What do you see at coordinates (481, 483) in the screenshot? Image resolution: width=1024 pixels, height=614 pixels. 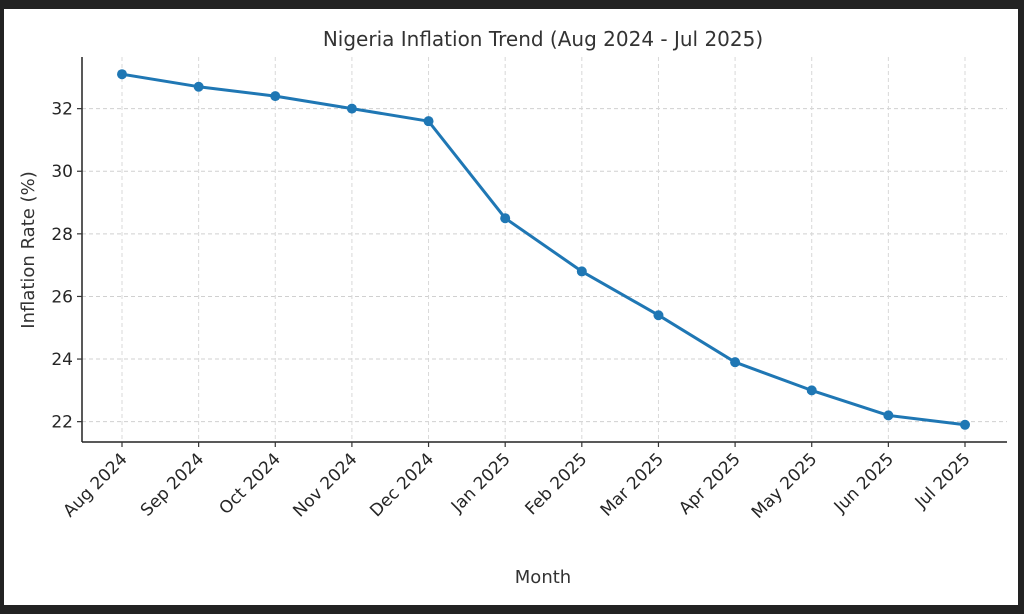 I see `x-tick-label: Jan 2025` at bounding box center [481, 483].